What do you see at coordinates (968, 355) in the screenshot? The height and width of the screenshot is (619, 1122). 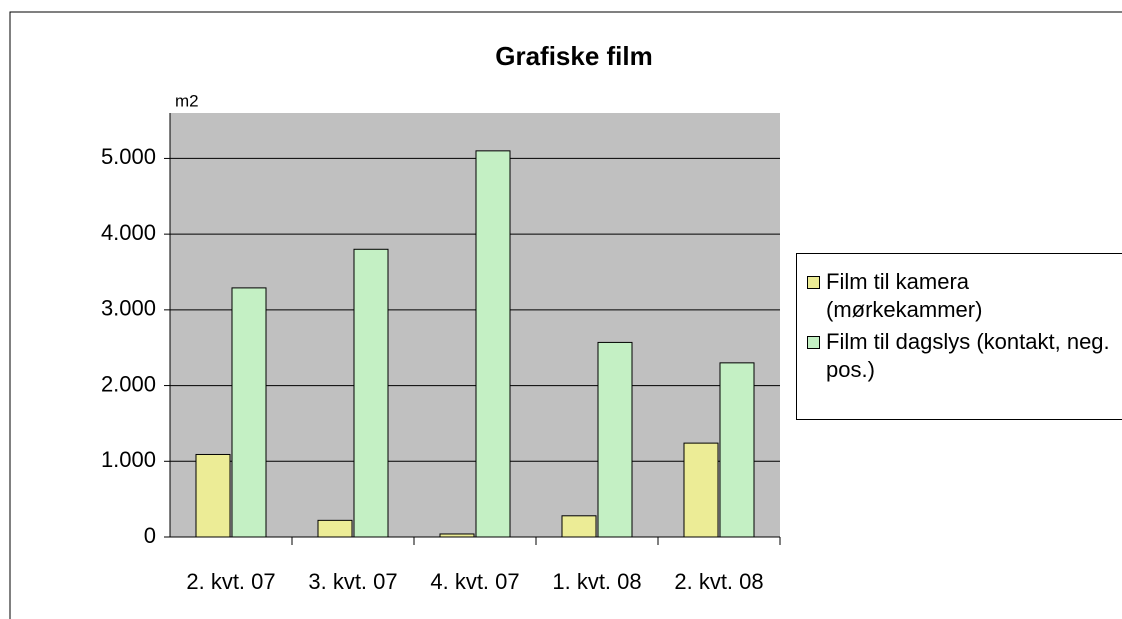 I see `legend-label: Film til dagslys (kontakt, neg. pos.)` at bounding box center [968, 355].